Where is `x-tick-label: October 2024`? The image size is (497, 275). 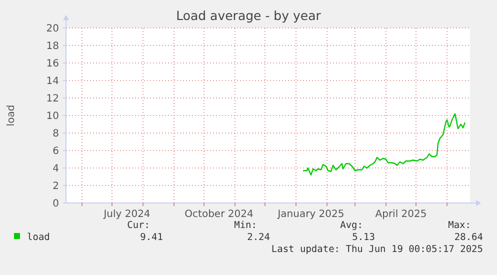
x-tick-label: October 2024 is located at coordinates (219, 214).